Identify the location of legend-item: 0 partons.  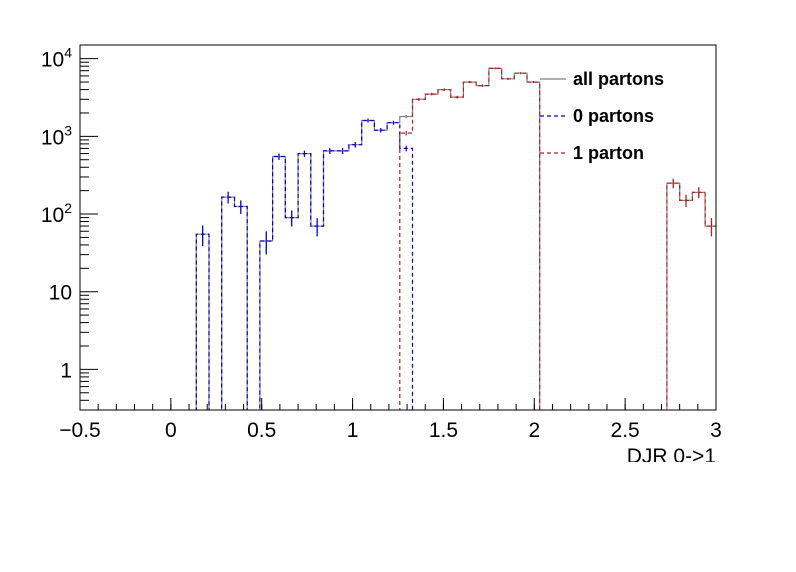
(597, 116).